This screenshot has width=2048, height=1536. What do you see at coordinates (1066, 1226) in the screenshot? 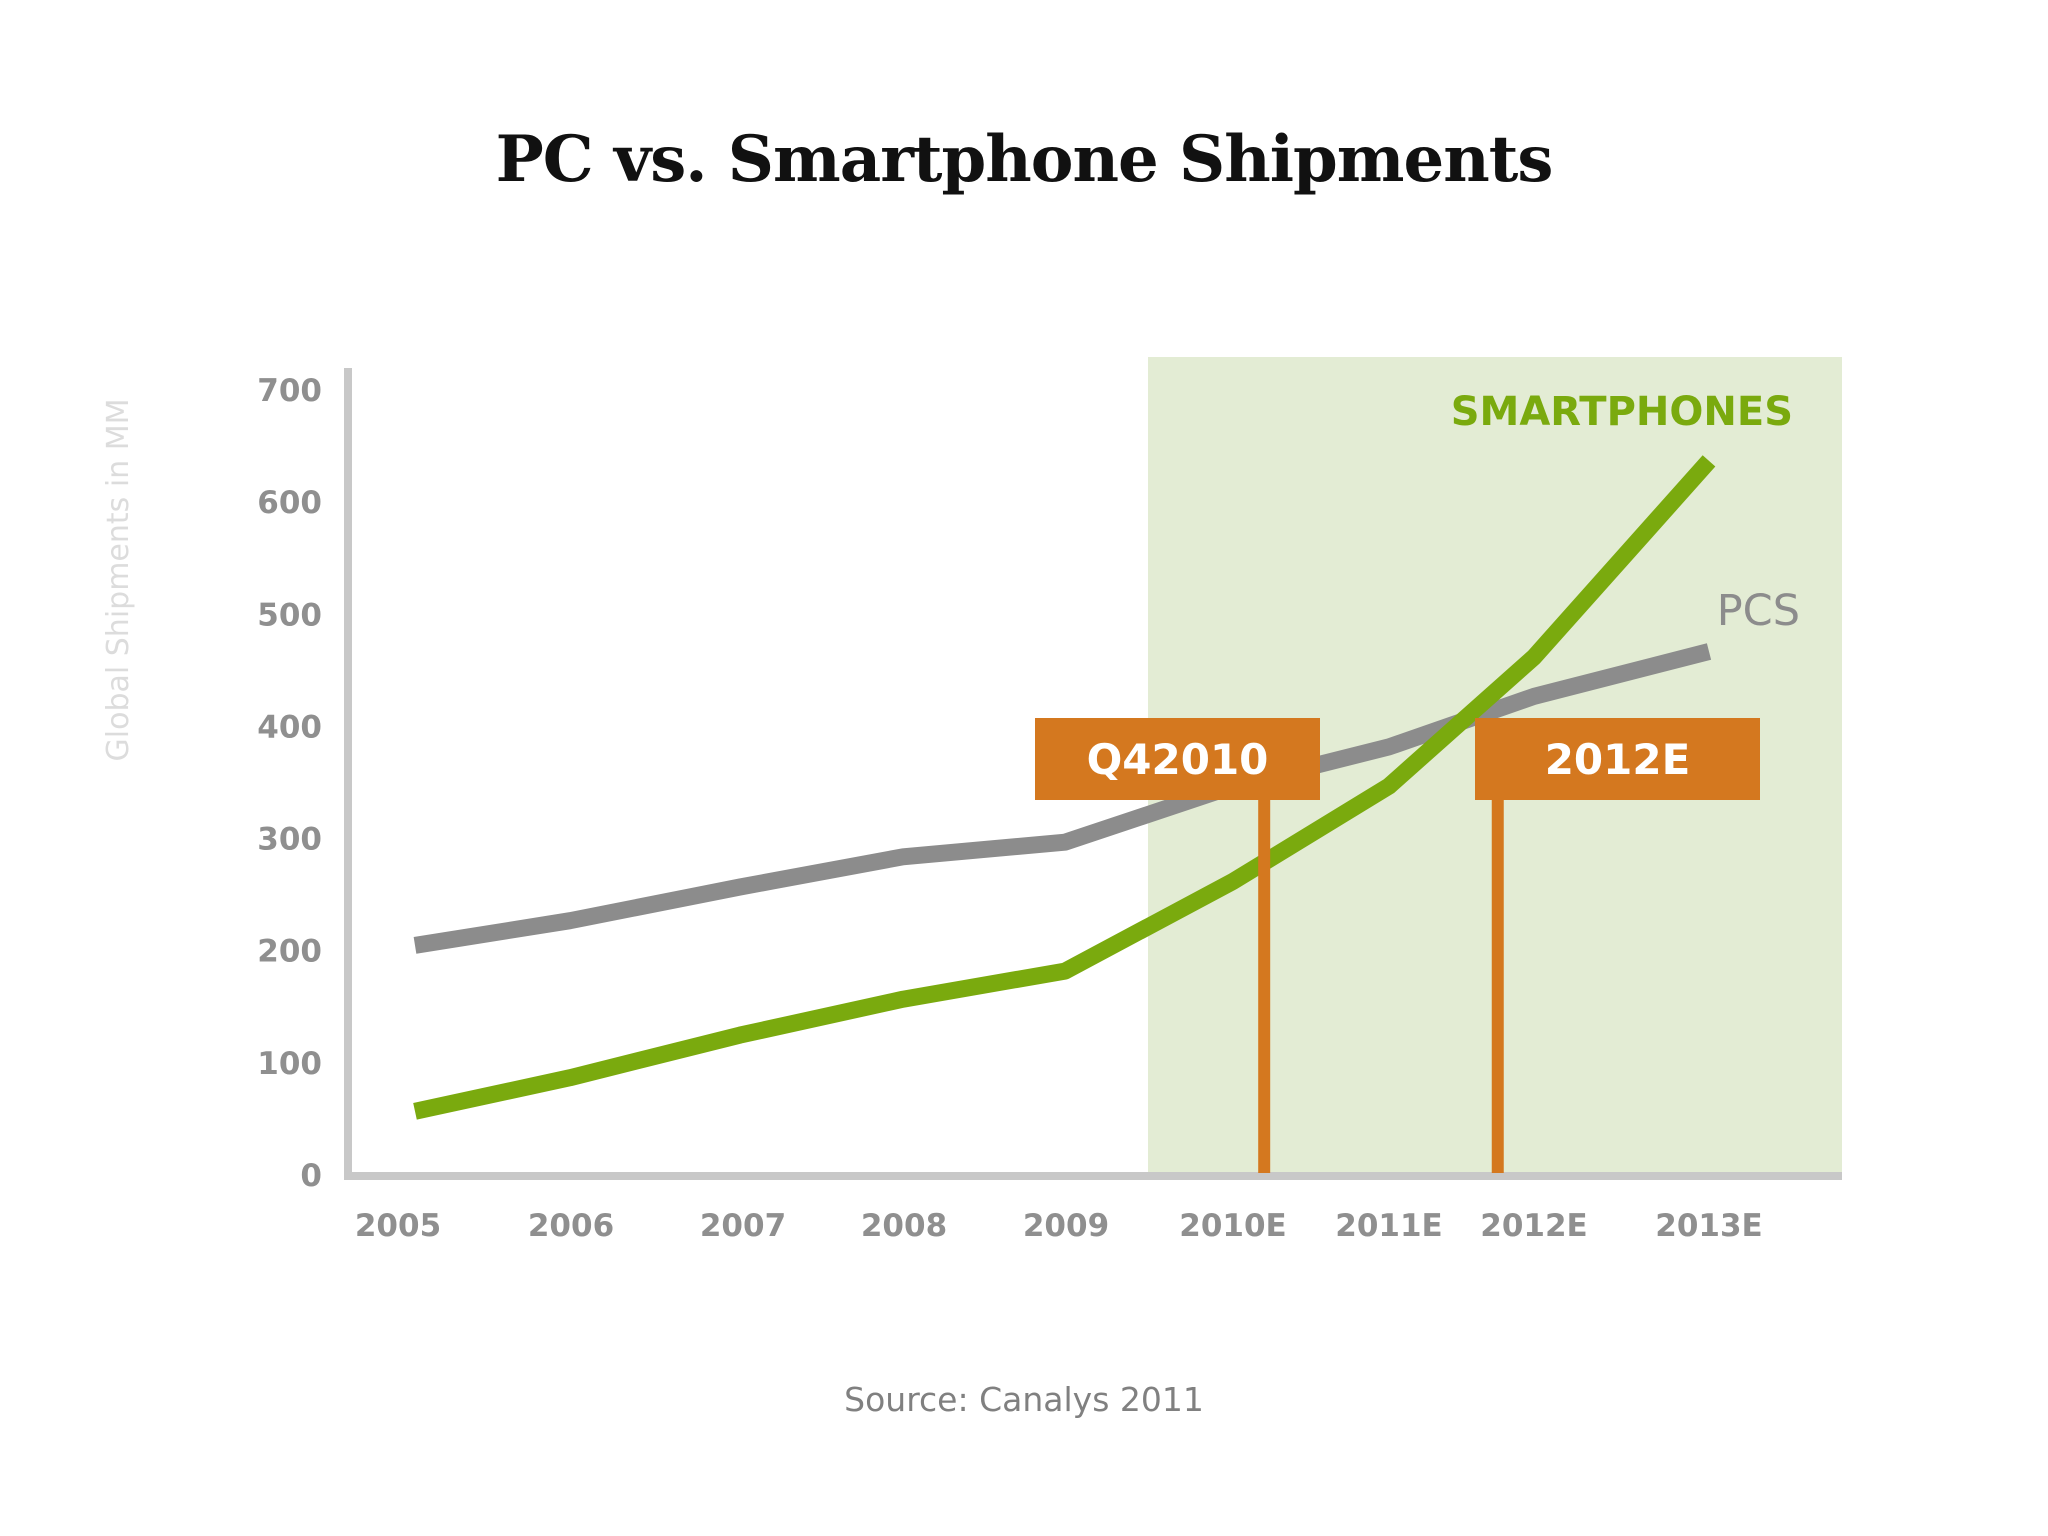
I see `x-tick-label: 2009` at bounding box center [1066, 1226].